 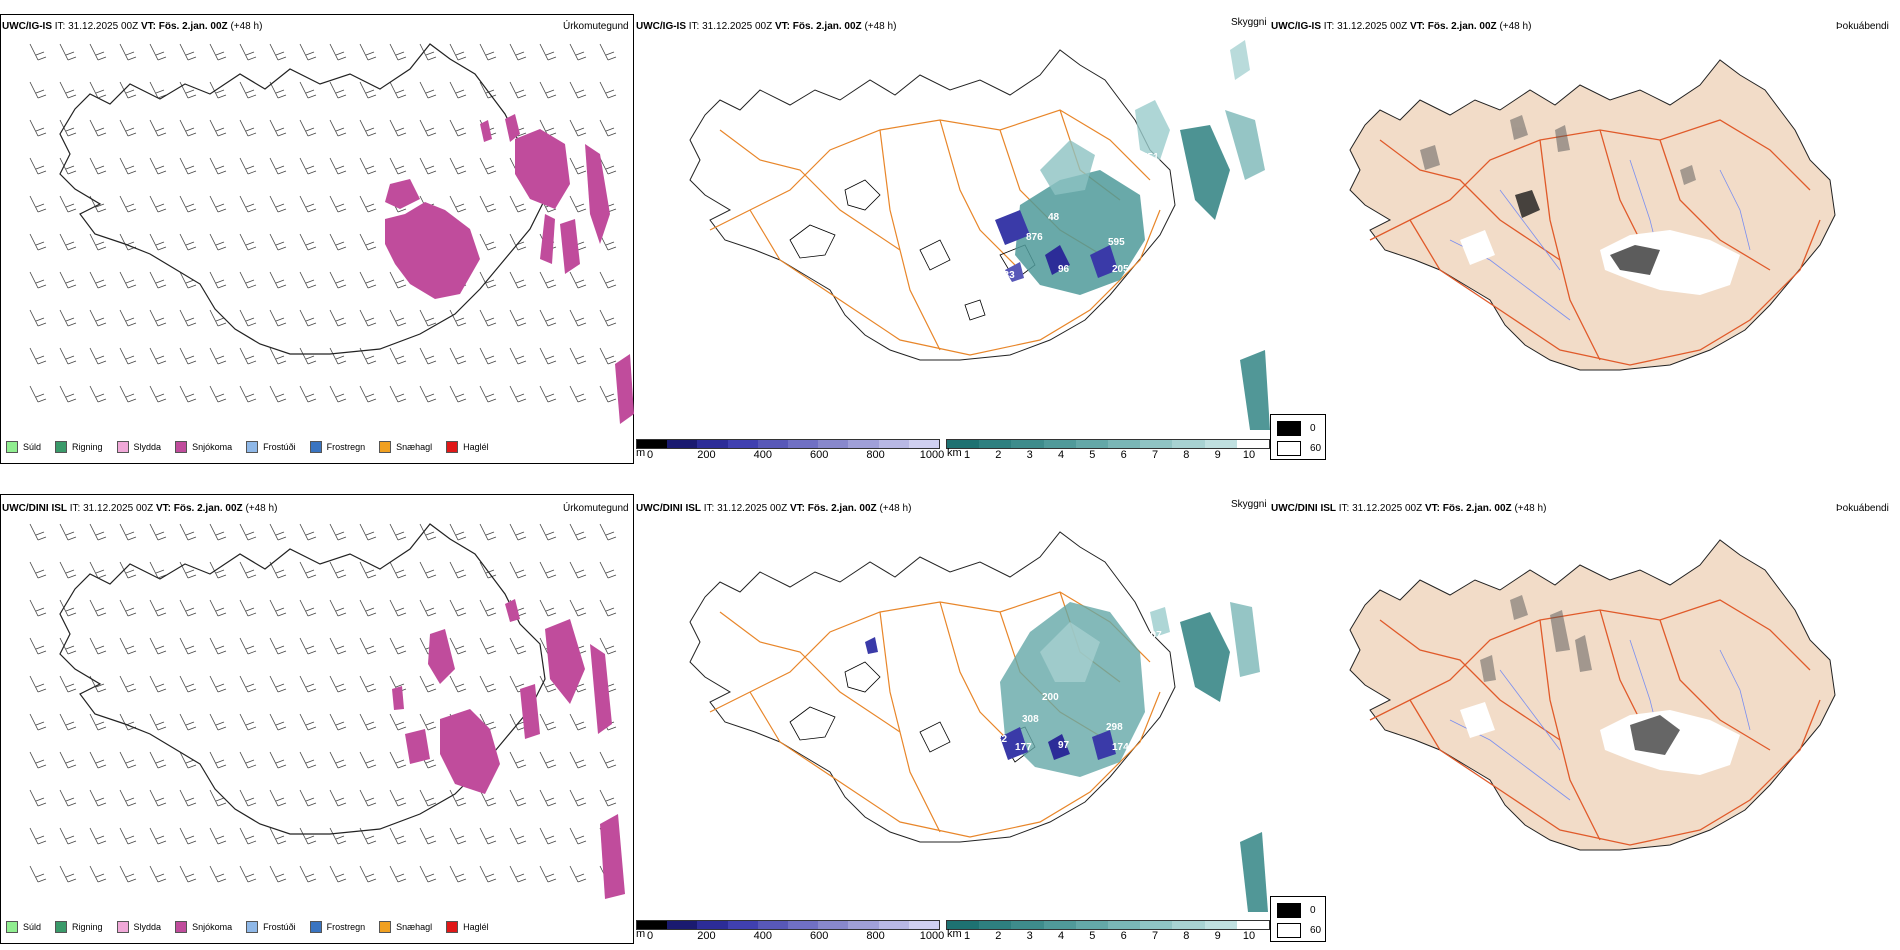 What do you see at coordinates (875, 936) in the screenshot?
I see `scale-tick: 800` at bounding box center [875, 936].